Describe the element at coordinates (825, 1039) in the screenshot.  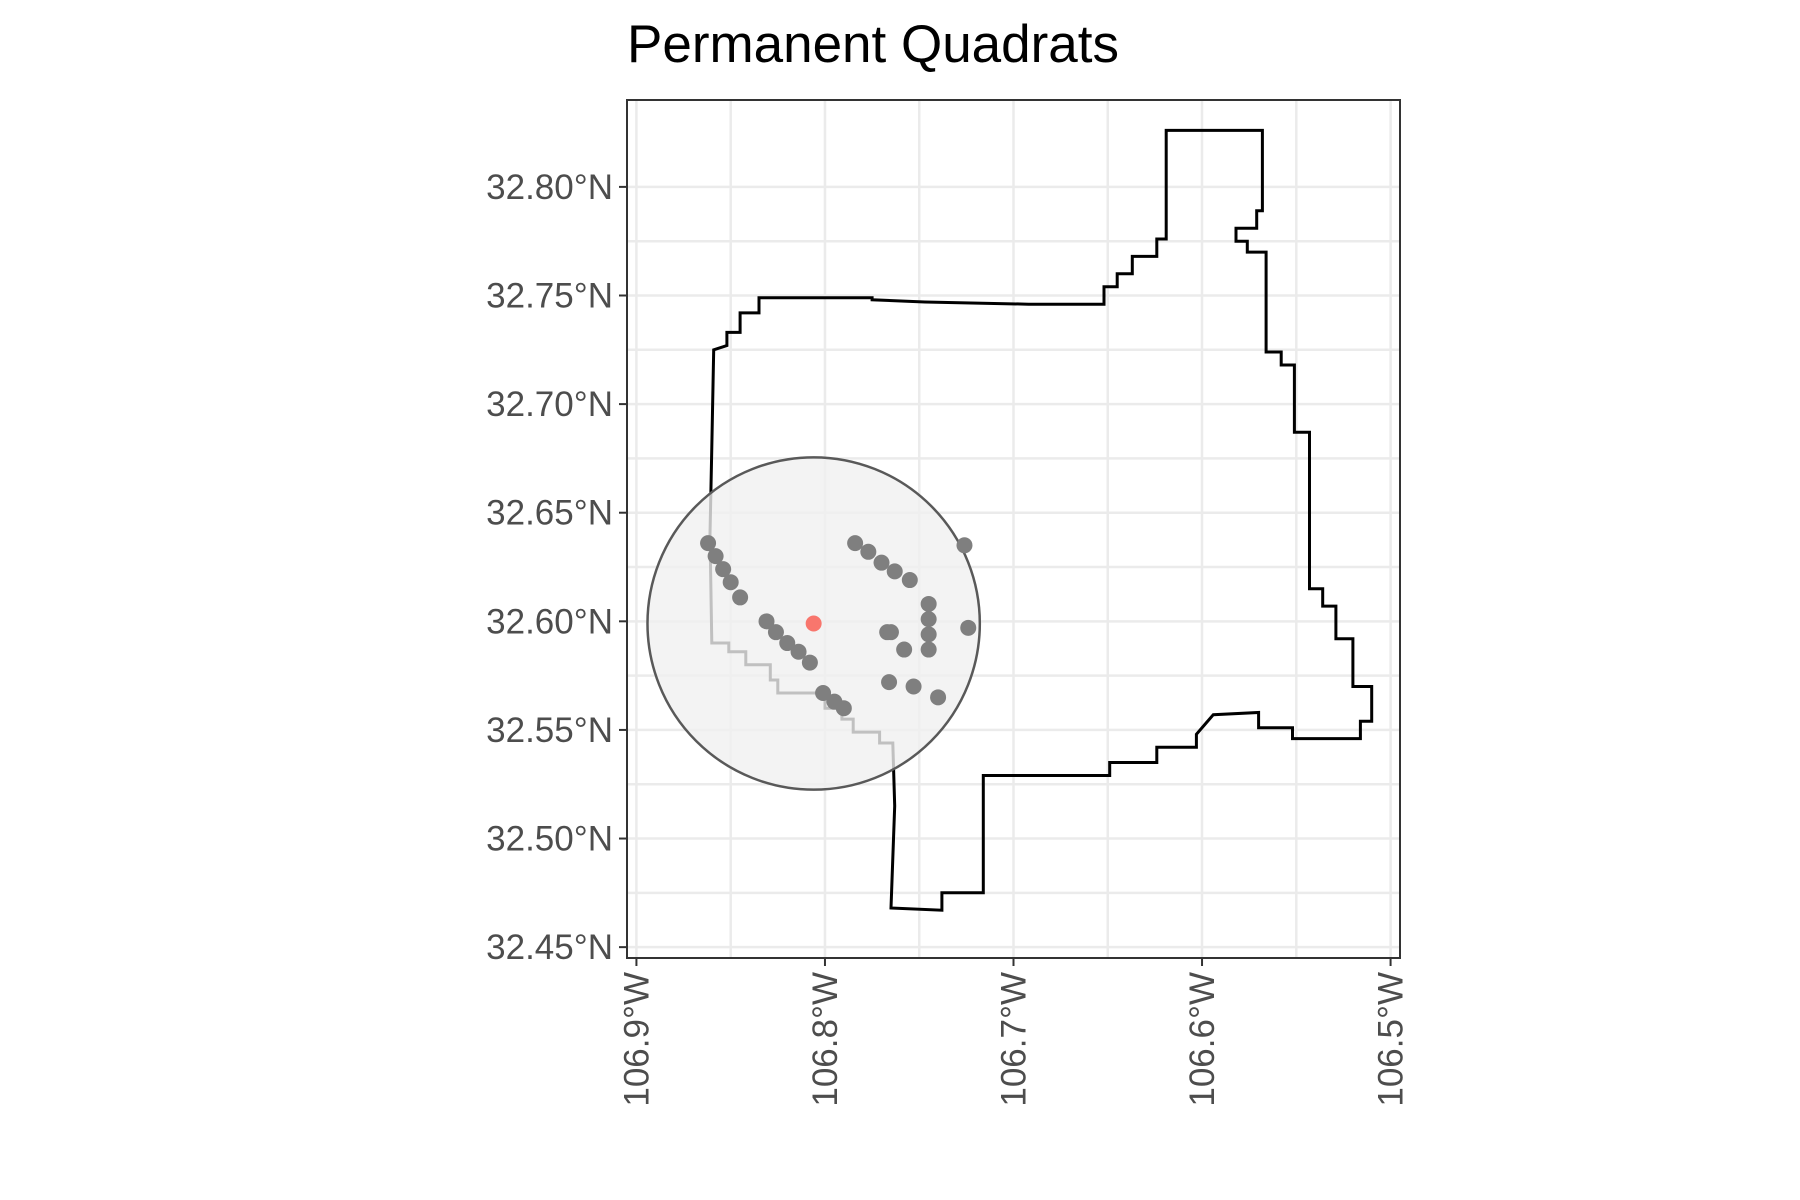
I see `x-tick-label: 106.8°W` at that location.